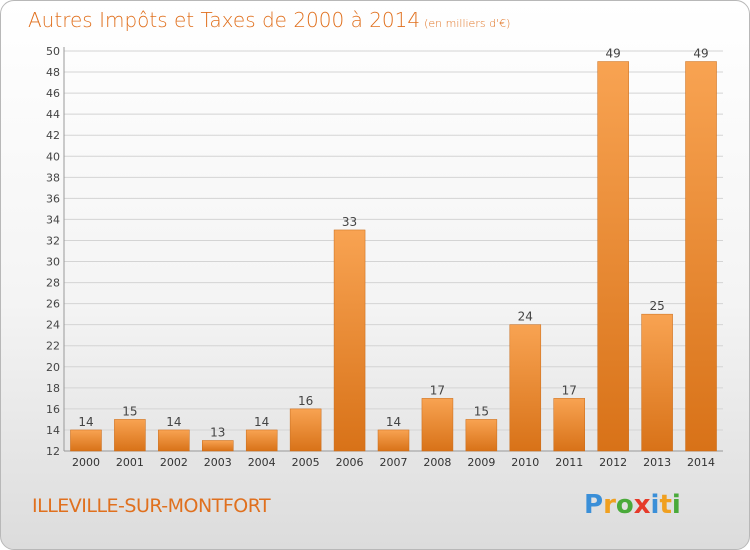 The image size is (750, 550). What do you see at coordinates (609, 505) in the screenshot?
I see `brand-letter: r` at bounding box center [609, 505].